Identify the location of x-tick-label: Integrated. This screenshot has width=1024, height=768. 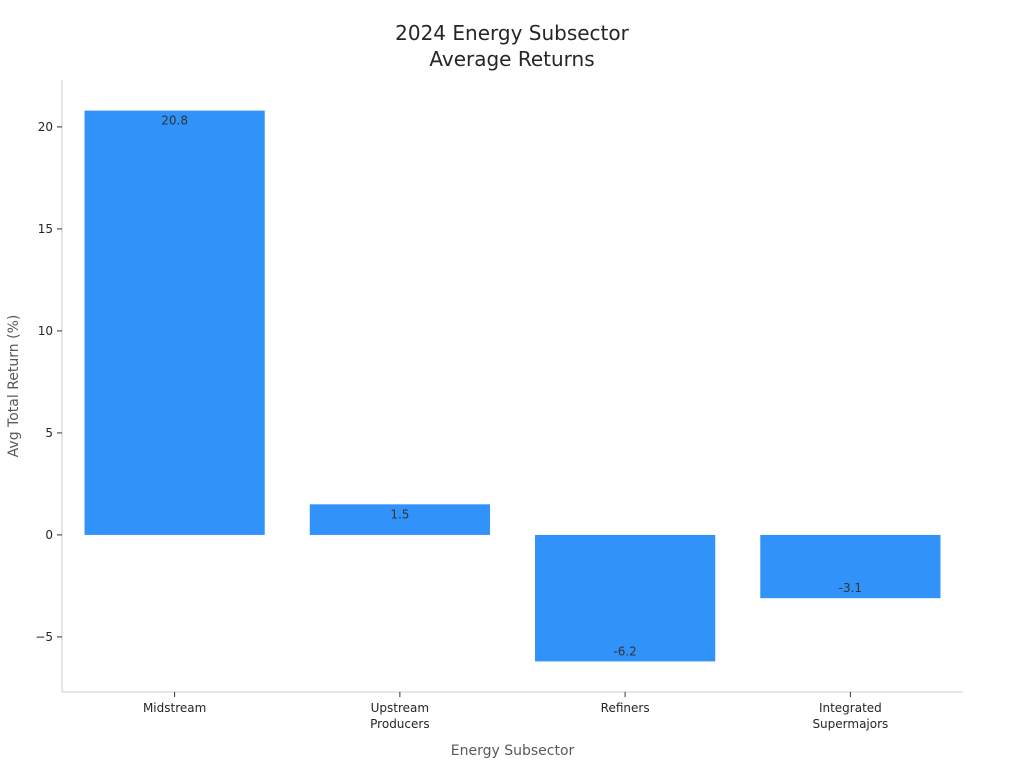
(850, 708).